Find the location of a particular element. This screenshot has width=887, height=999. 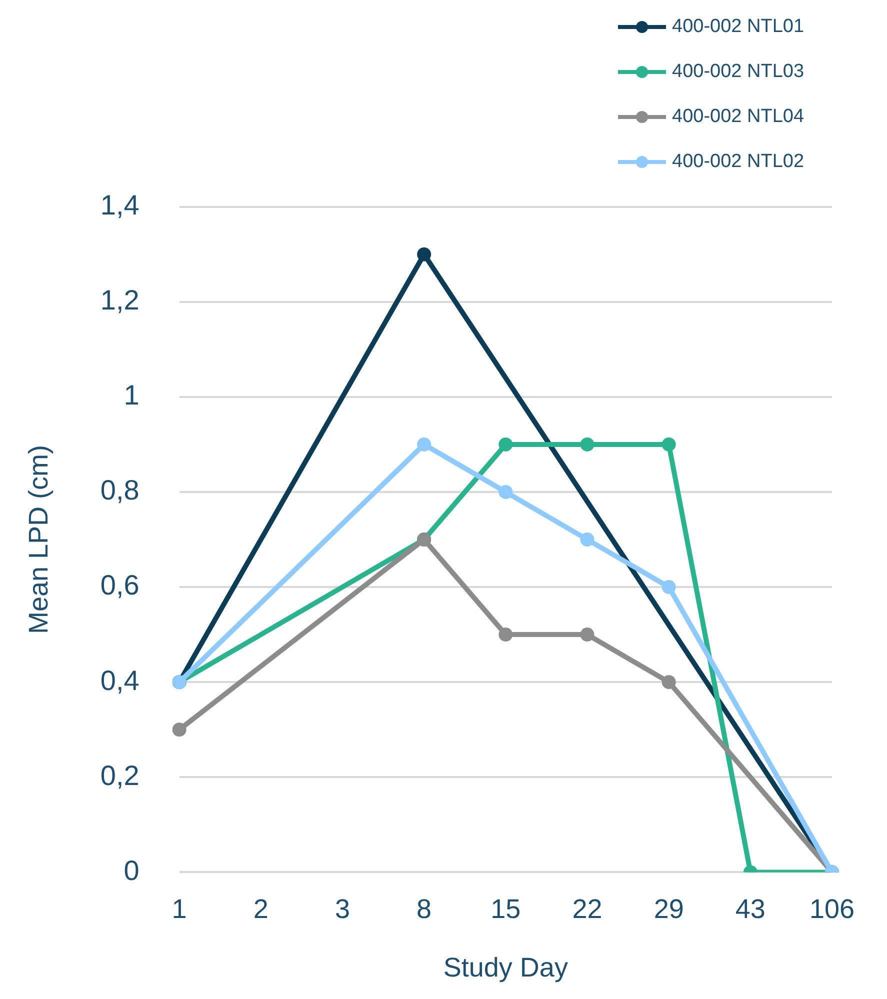

y-tick-label: 1 is located at coordinates (132, 395).